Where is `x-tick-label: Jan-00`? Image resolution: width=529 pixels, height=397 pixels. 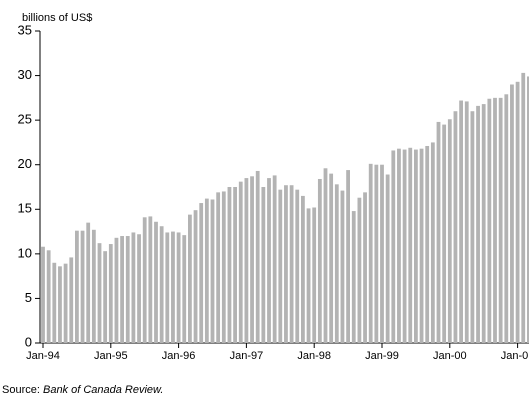 x-tick-label: Jan-00 is located at coordinates (450, 356).